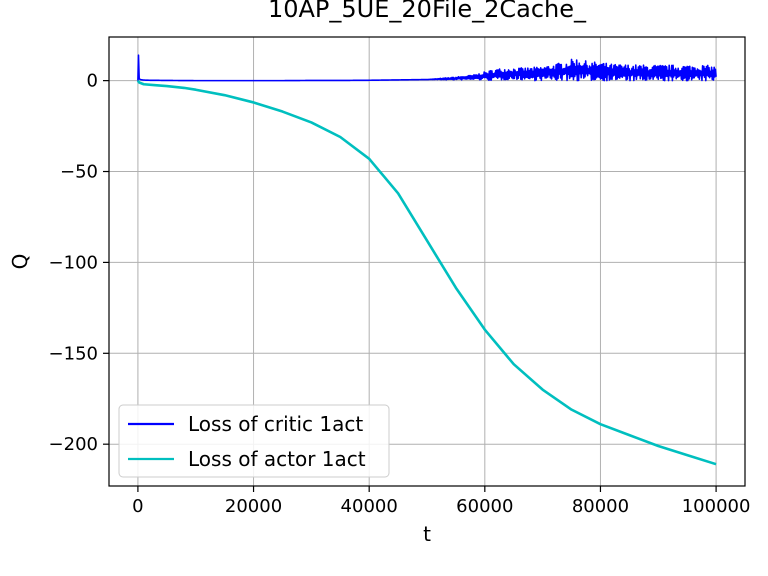  Describe the element at coordinates (427, 534) in the screenshot. I see `x-axis-label: t` at that location.